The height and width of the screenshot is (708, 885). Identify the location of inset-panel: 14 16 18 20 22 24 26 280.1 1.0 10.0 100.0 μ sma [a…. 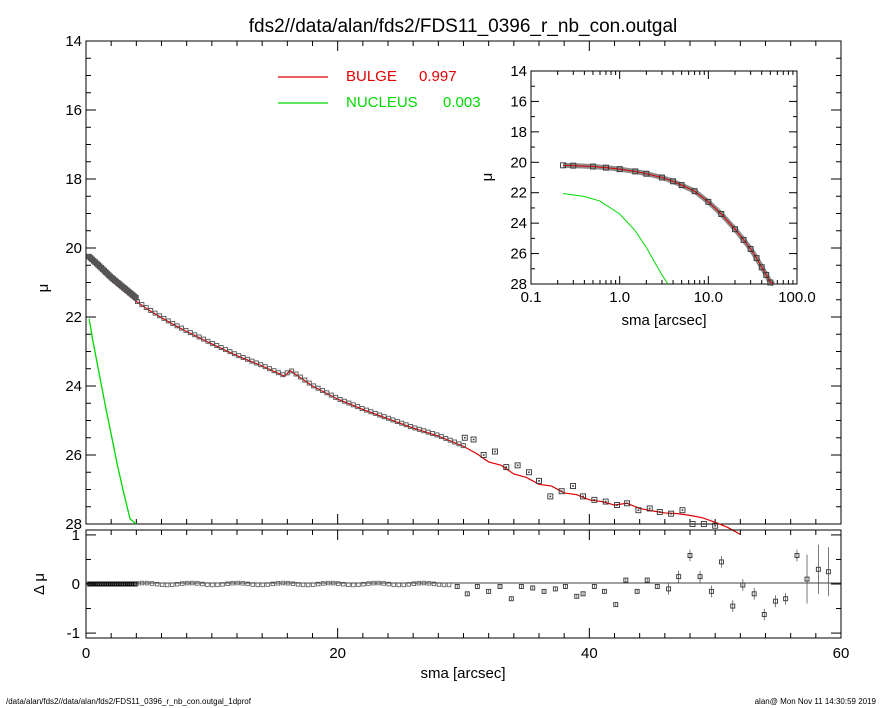
(647, 196).